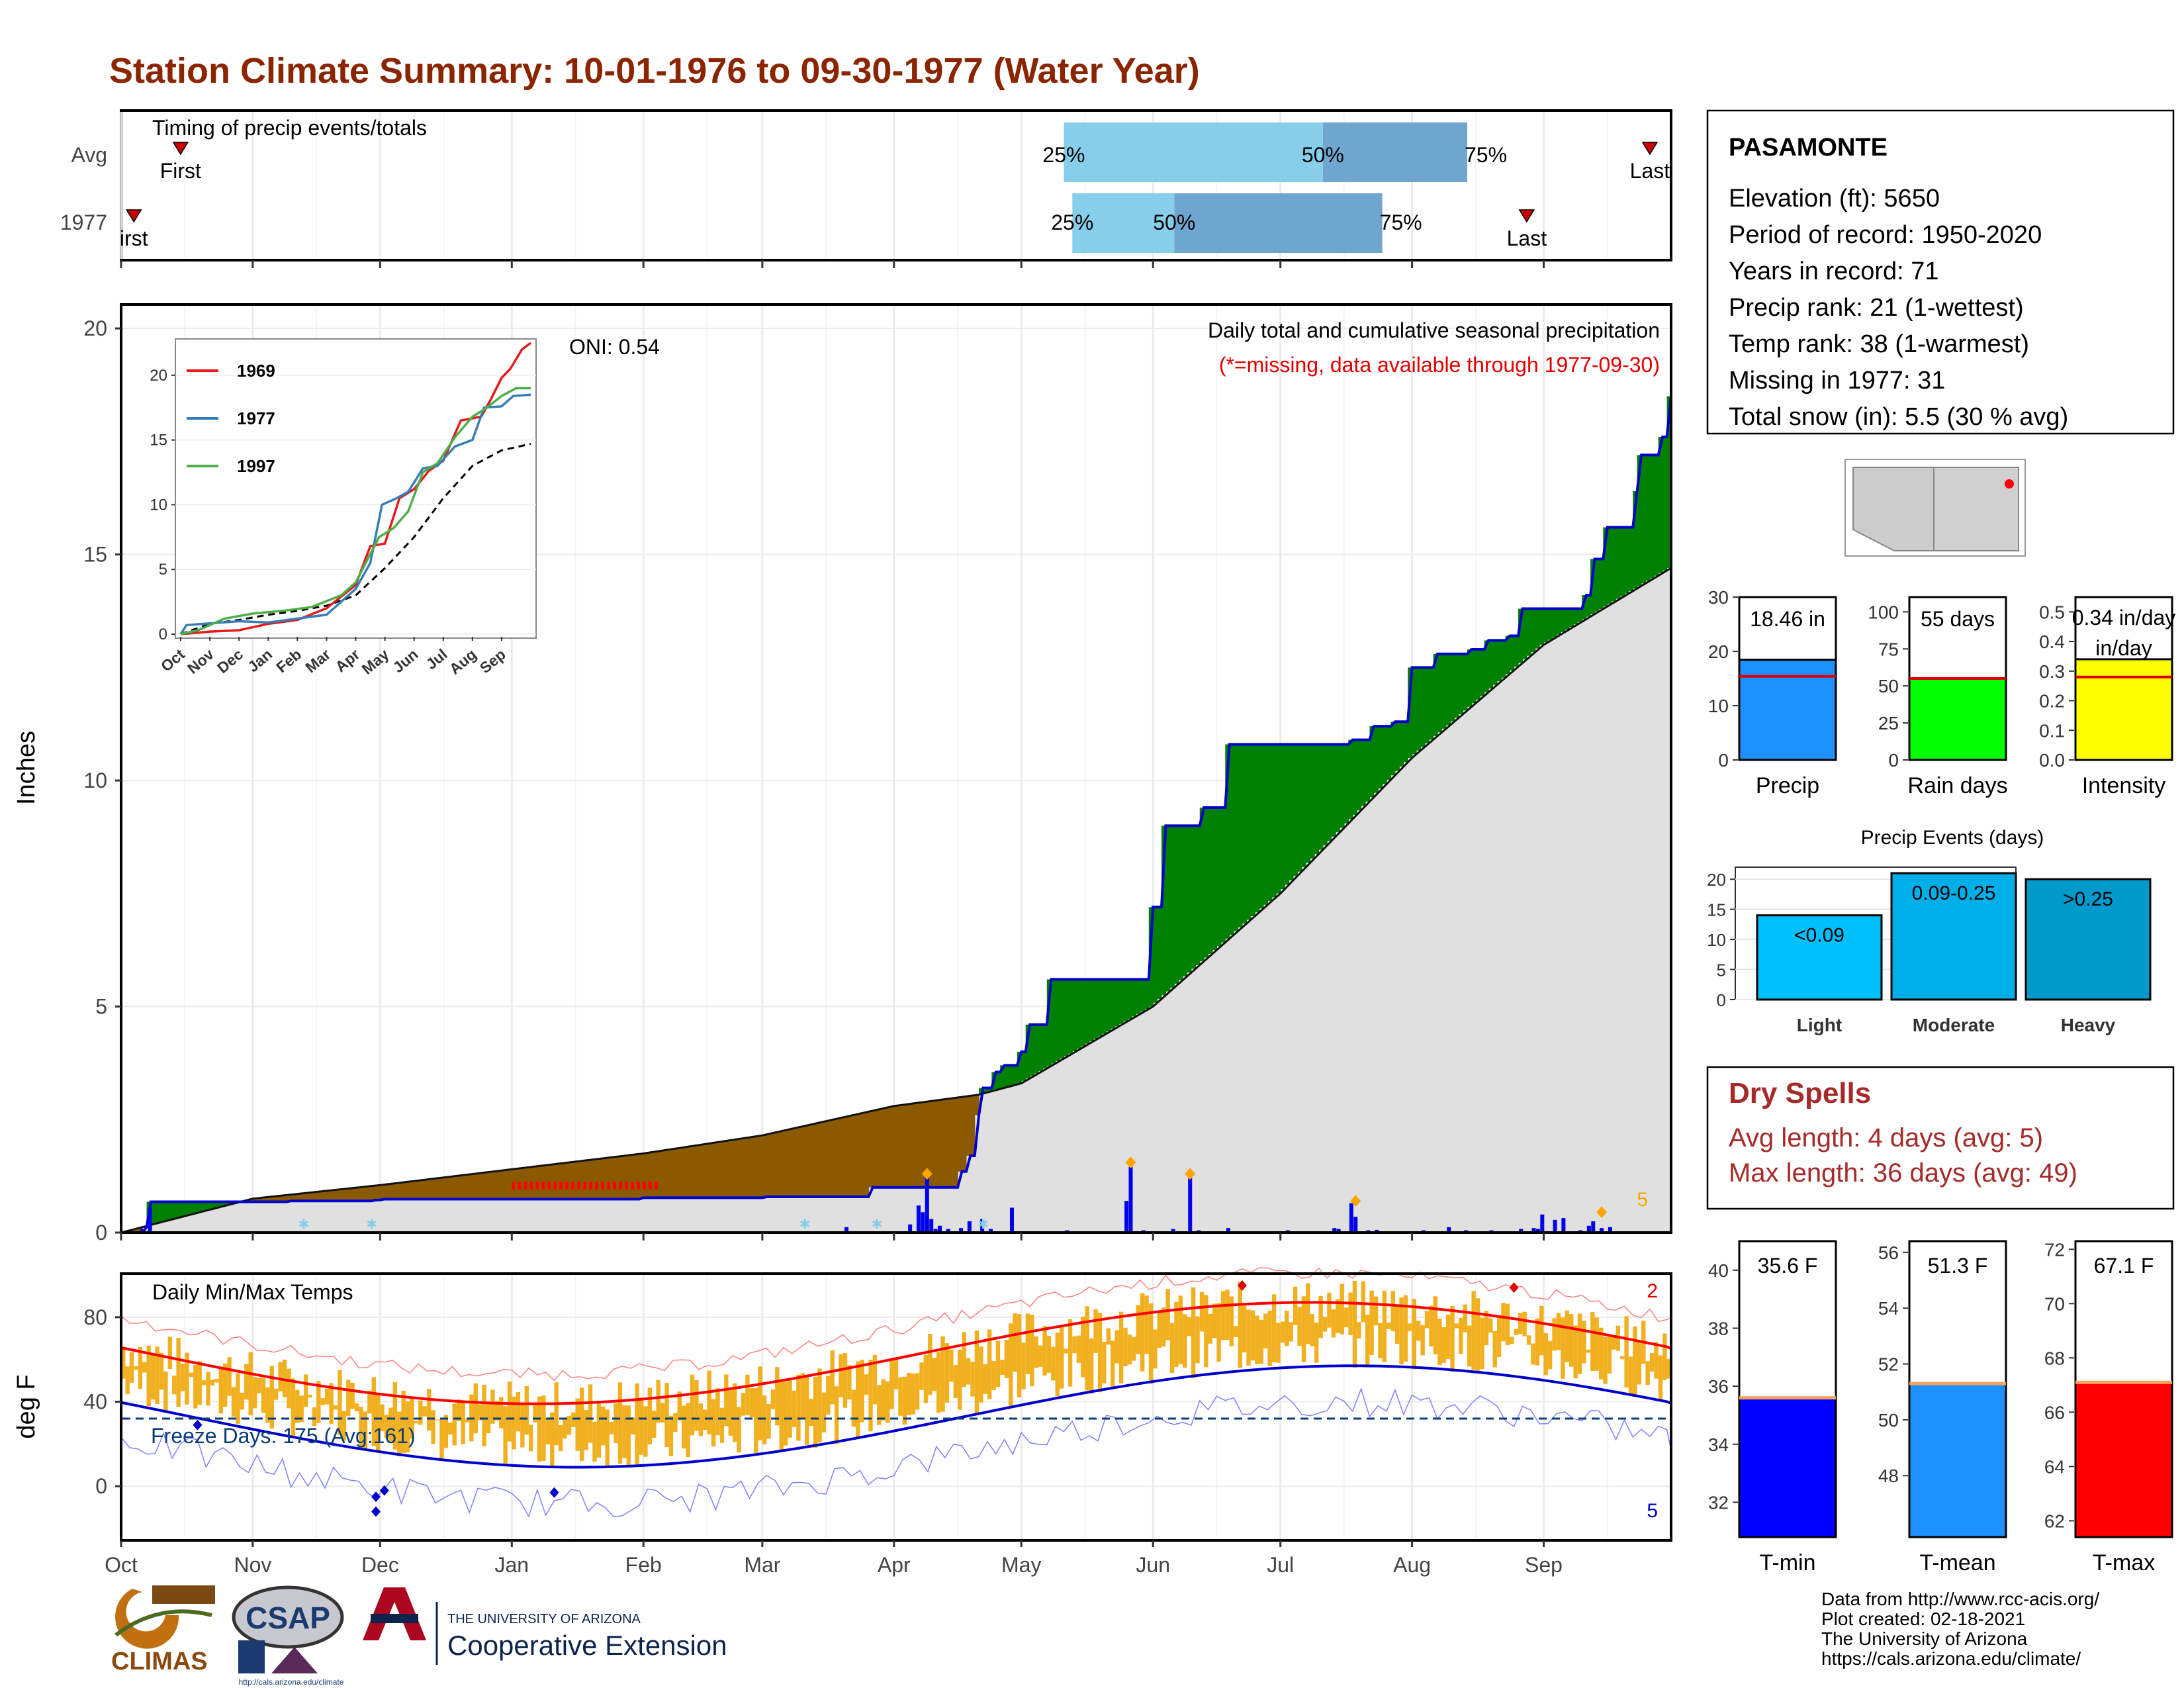  Describe the element at coordinates (1888, 1308) in the screenshot. I see `temp-tick: 54` at that location.